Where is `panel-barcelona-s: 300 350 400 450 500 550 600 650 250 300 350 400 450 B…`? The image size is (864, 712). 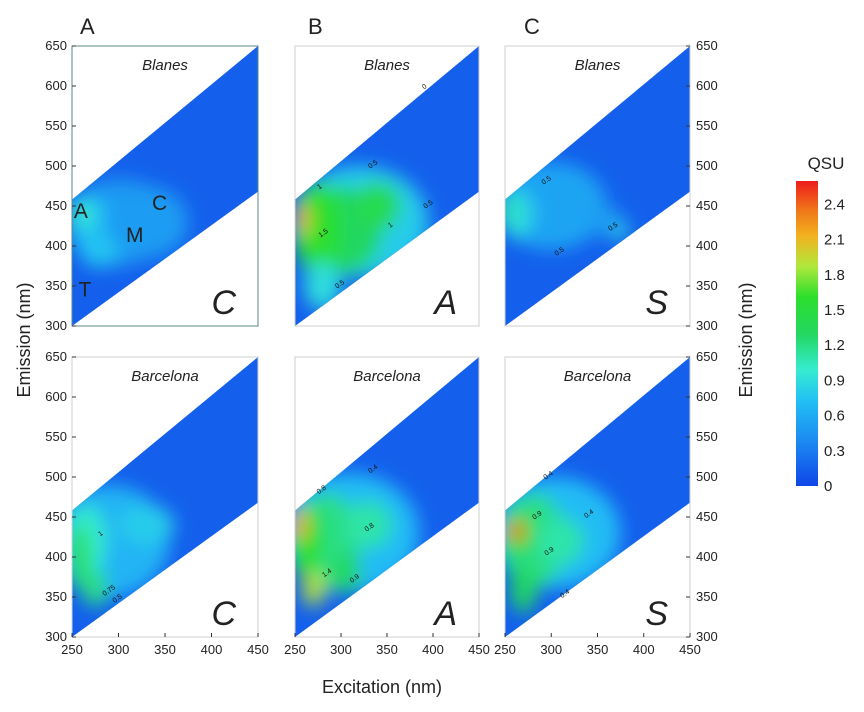 panel-barcelona-s: 300 350 400 450 500 550 600 650 250 300 350 400 450 B… is located at coordinates (606, 503).